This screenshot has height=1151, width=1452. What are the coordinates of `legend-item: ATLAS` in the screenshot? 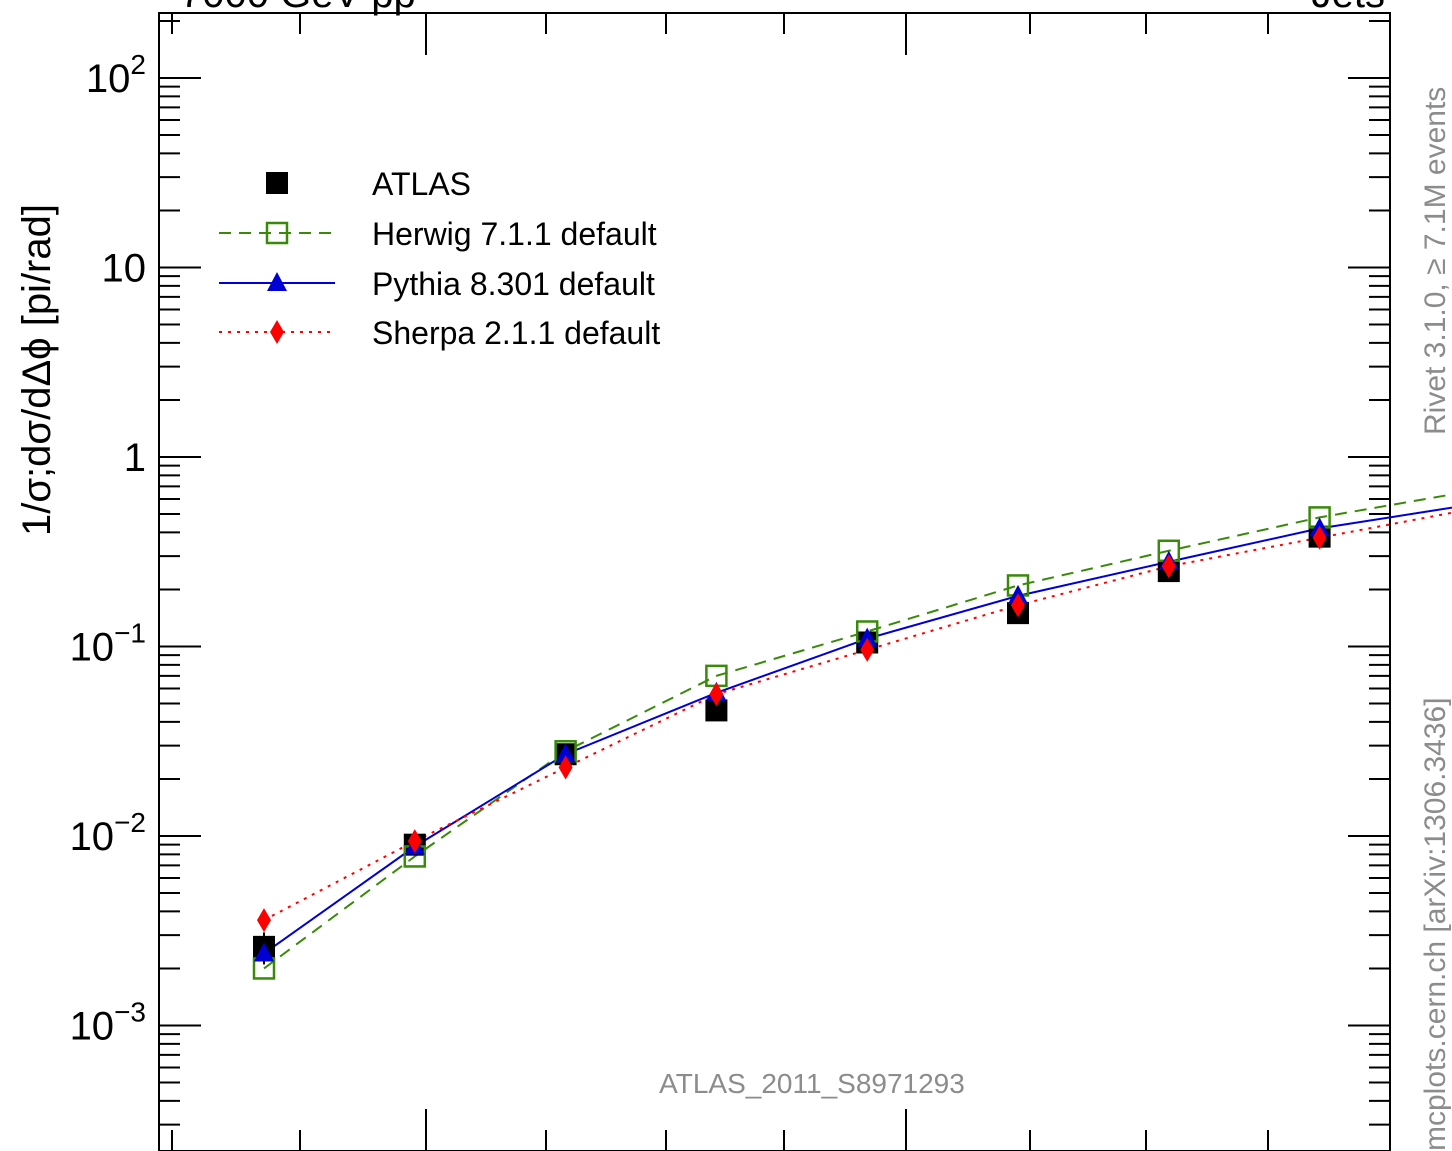 It's located at (368, 184).